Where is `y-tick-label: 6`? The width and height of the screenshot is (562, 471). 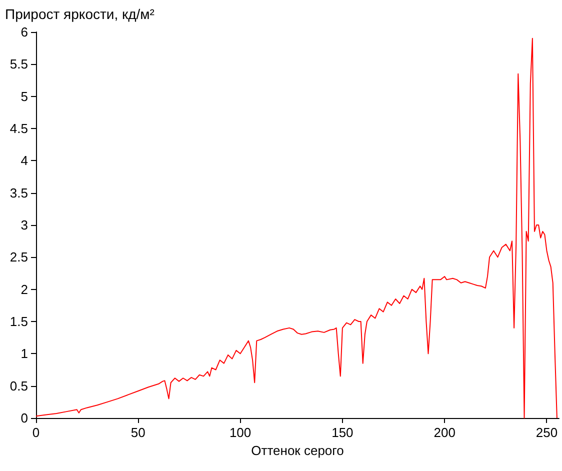 y-tick-label: 6 is located at coordinates (24, 32).